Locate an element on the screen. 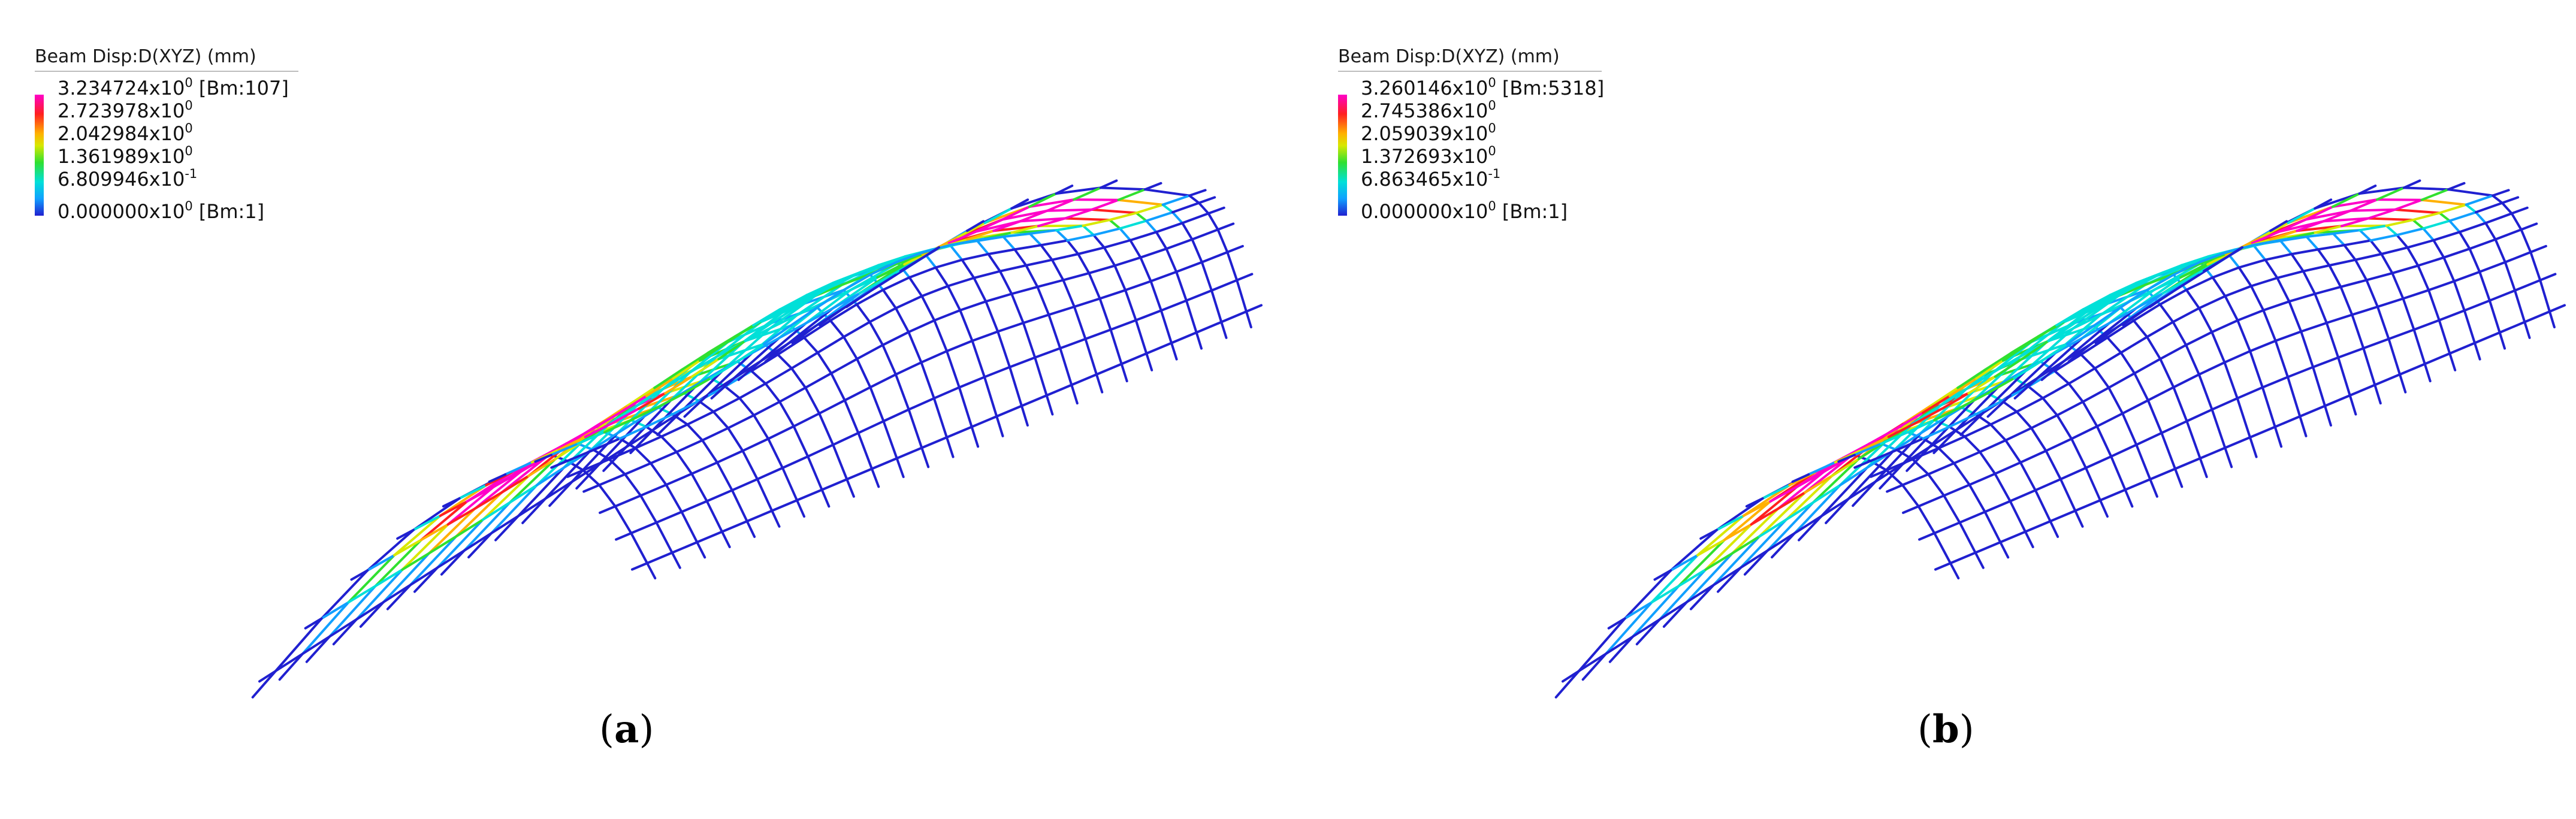 The image size is (2576, 819). legend-value-4: 1.372693x100 is located at coordinates (1429, 156).